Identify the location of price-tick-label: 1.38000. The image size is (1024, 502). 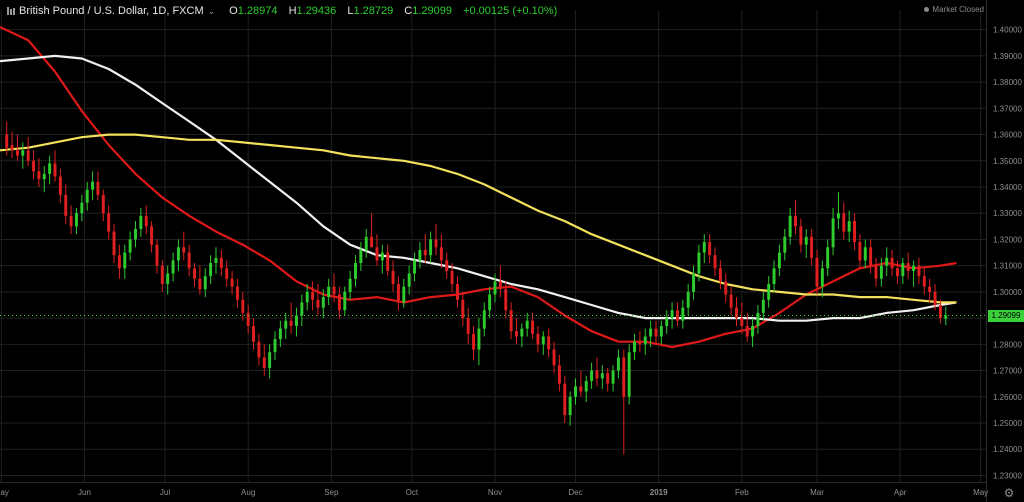
(1007, 82).